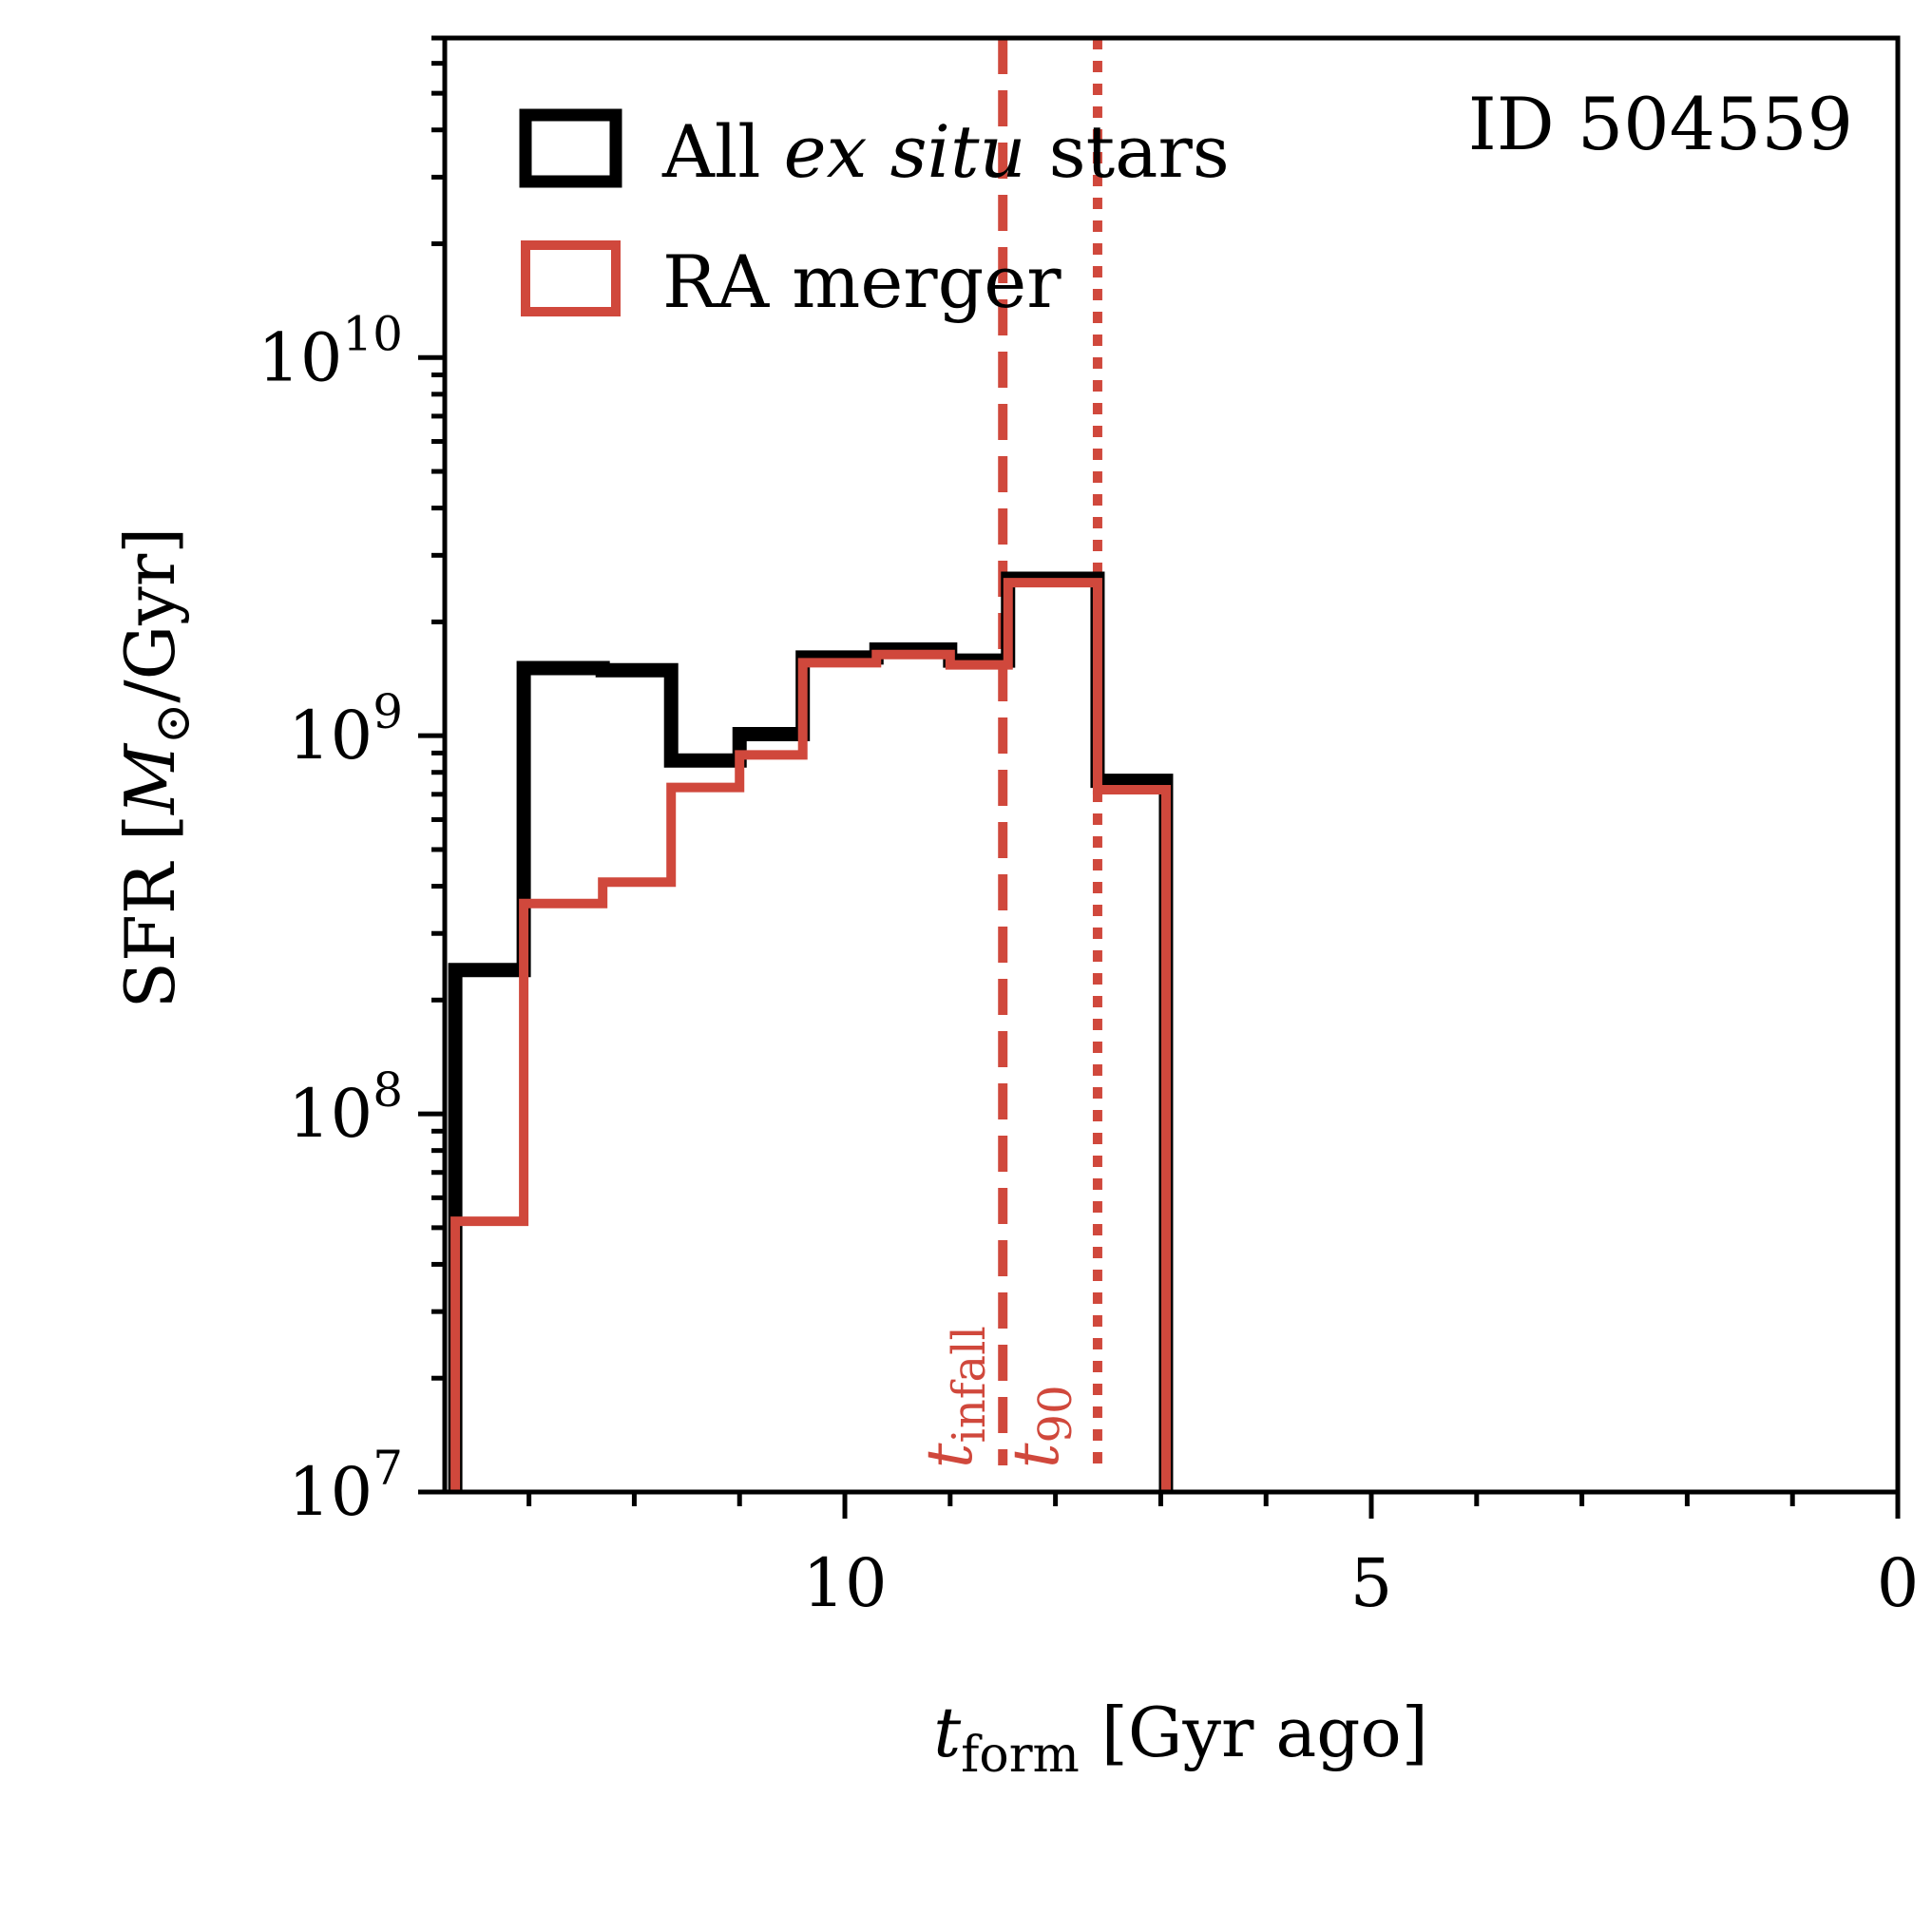  I want to click on y-tick-label: 10⁸, so click(345, 1107).